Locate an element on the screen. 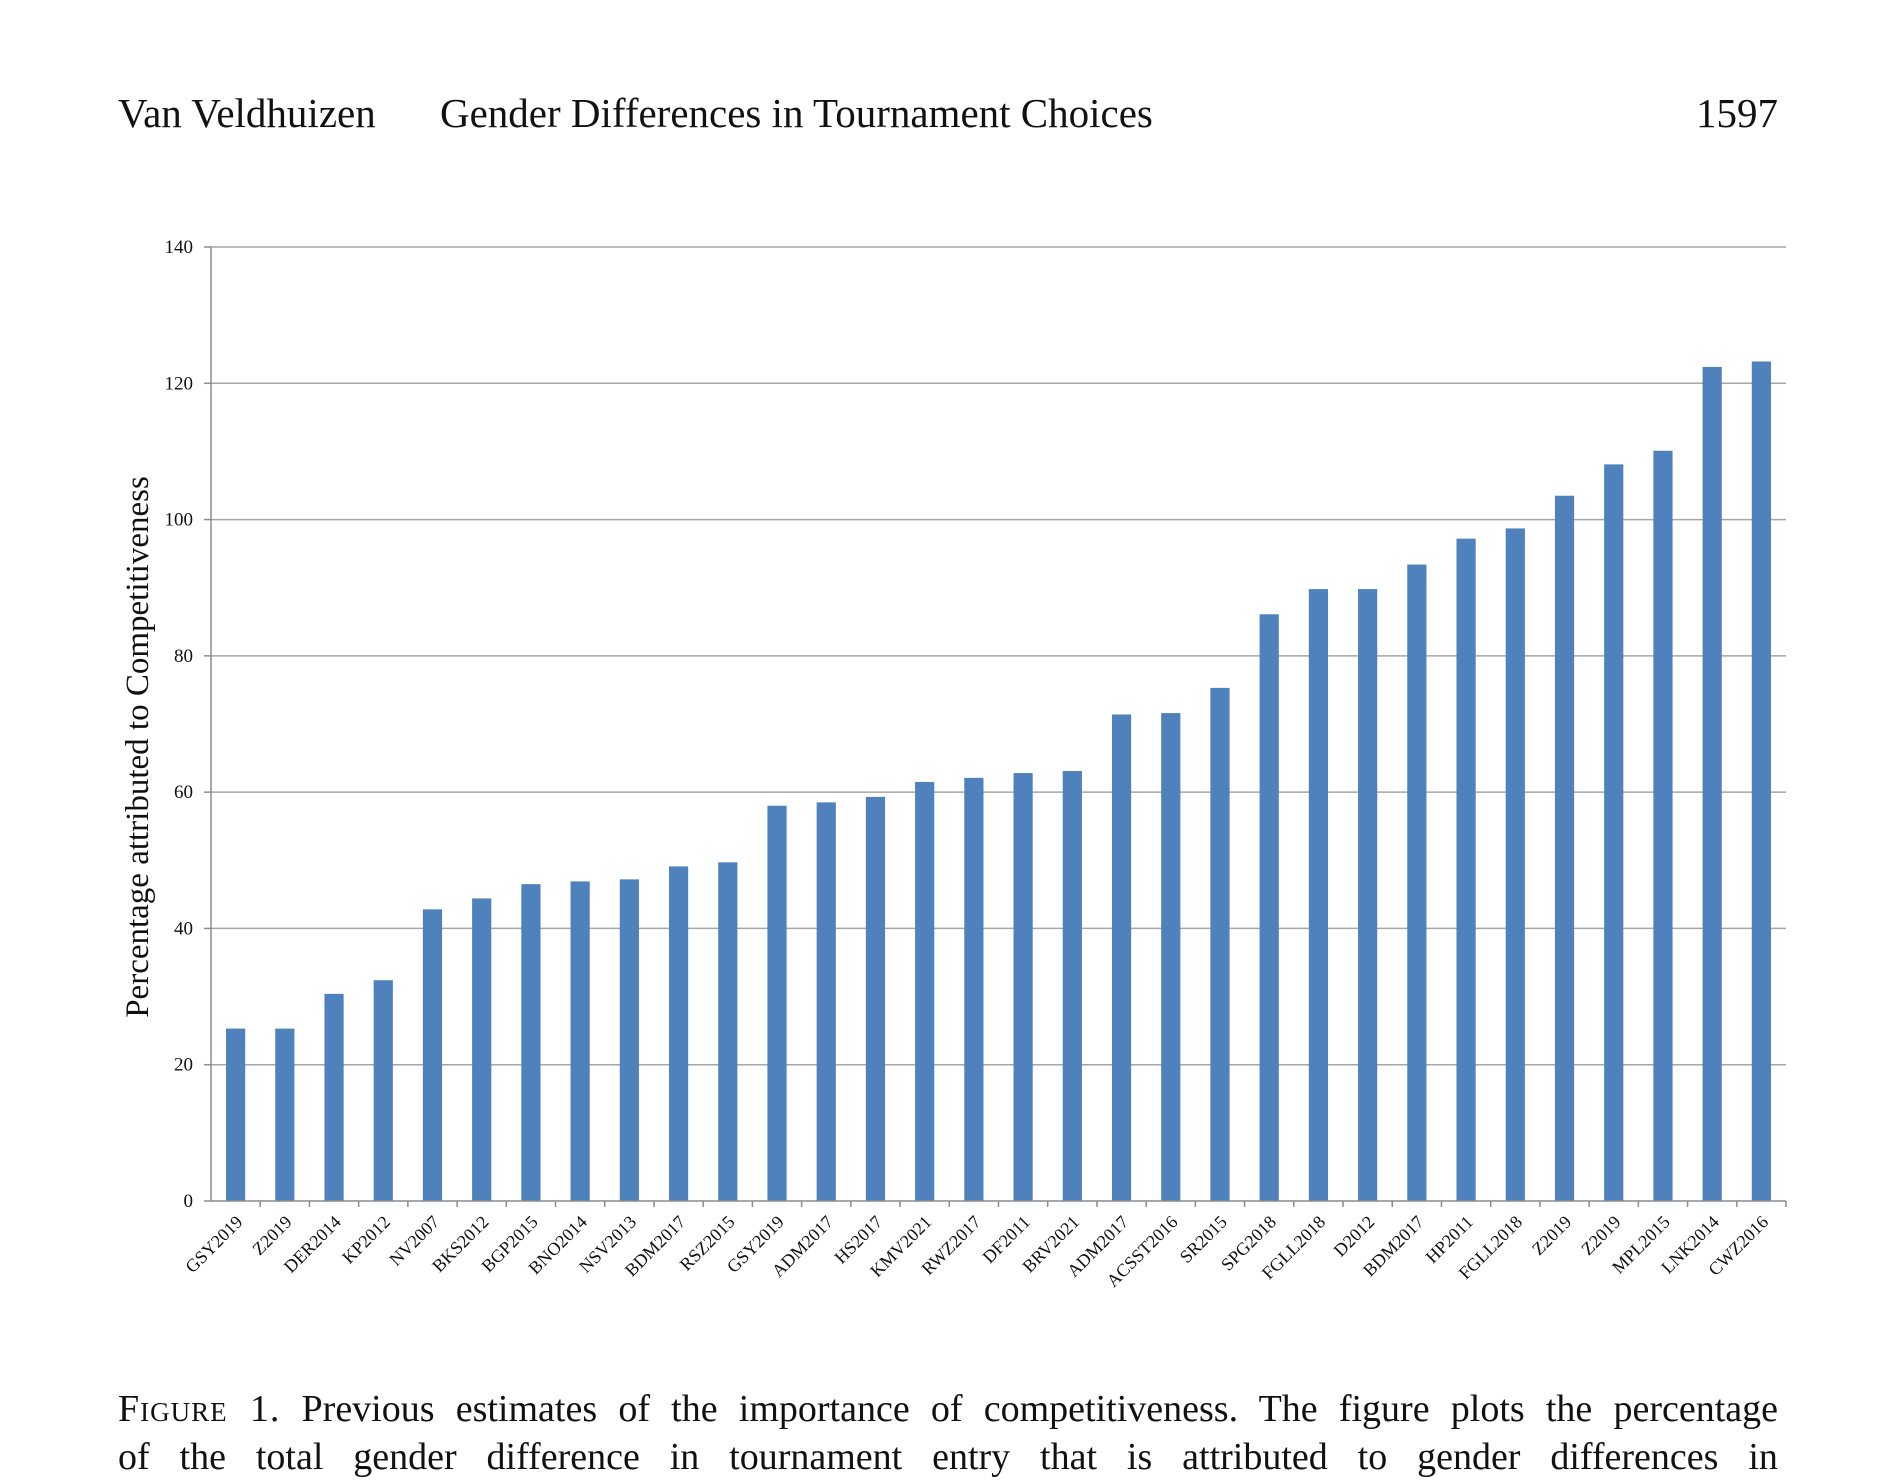 The height and width of the screenshot is (1481, 1897). figure-label: Figure 1. is located at coordinates (199, 1409).